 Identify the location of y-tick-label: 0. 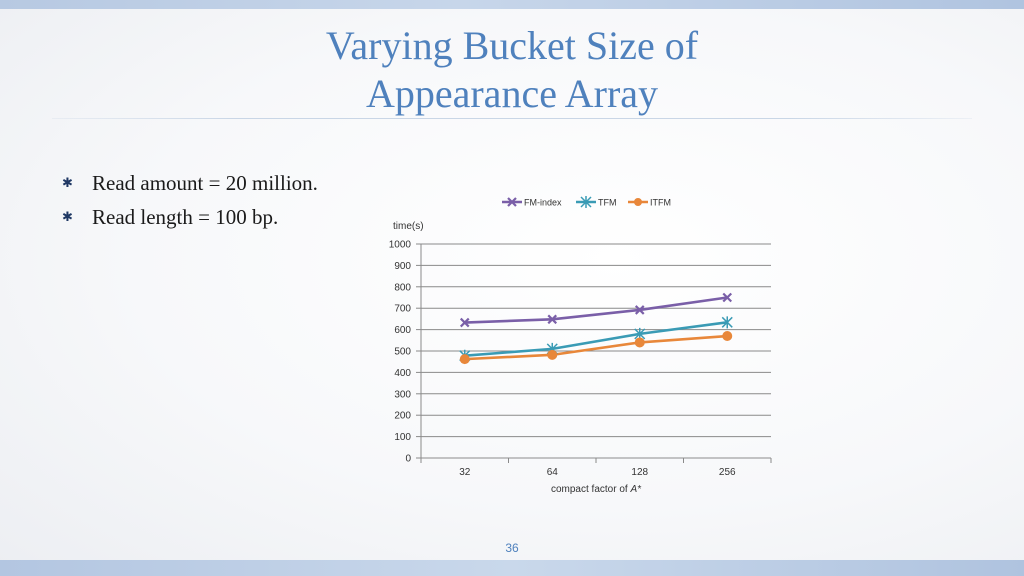
(408, 459).